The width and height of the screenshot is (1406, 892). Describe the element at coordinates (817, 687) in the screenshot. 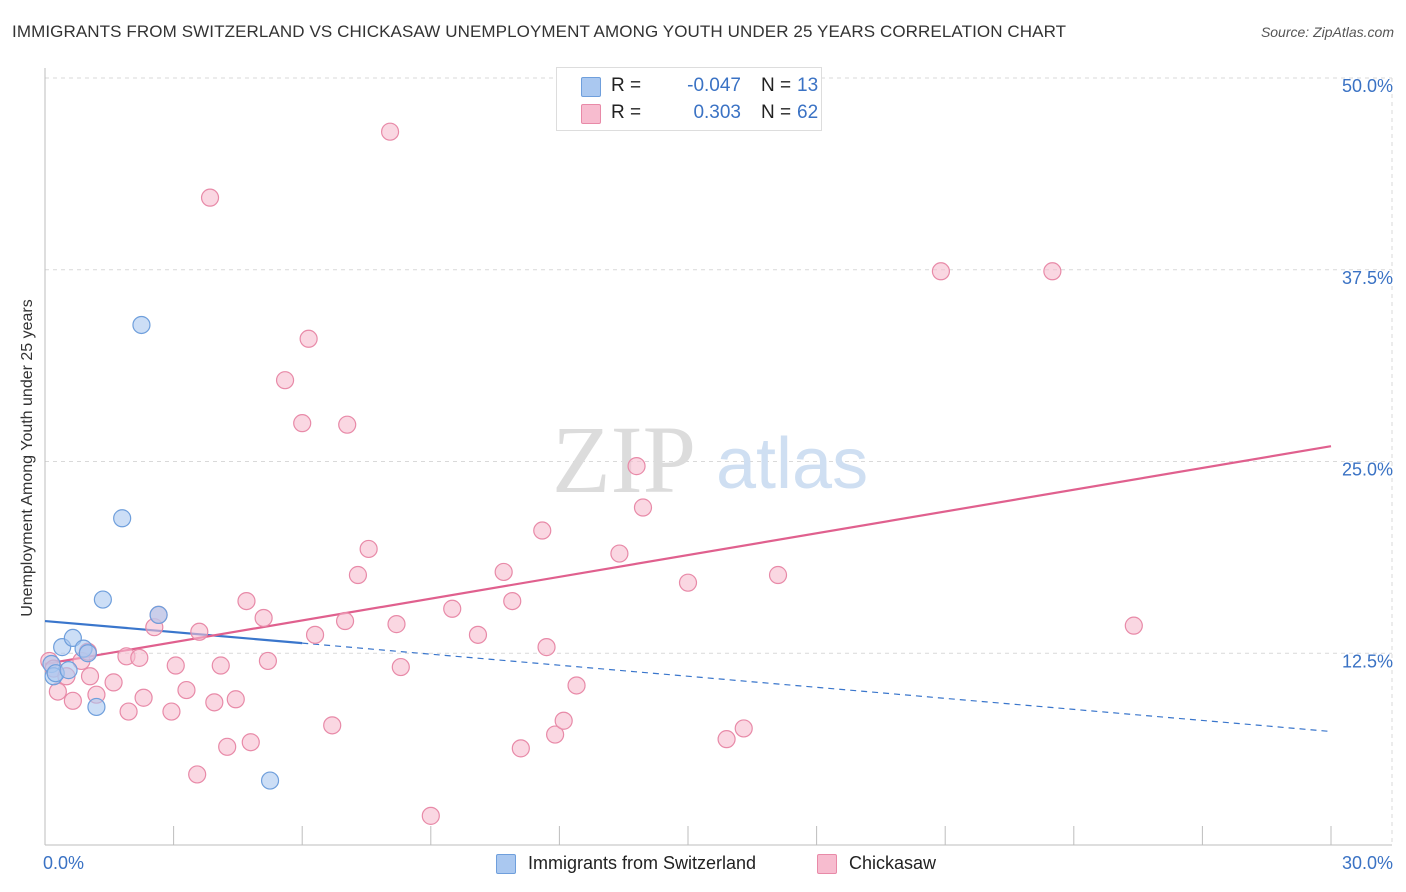

I see `trend-line-switzerland-extension` at that location.